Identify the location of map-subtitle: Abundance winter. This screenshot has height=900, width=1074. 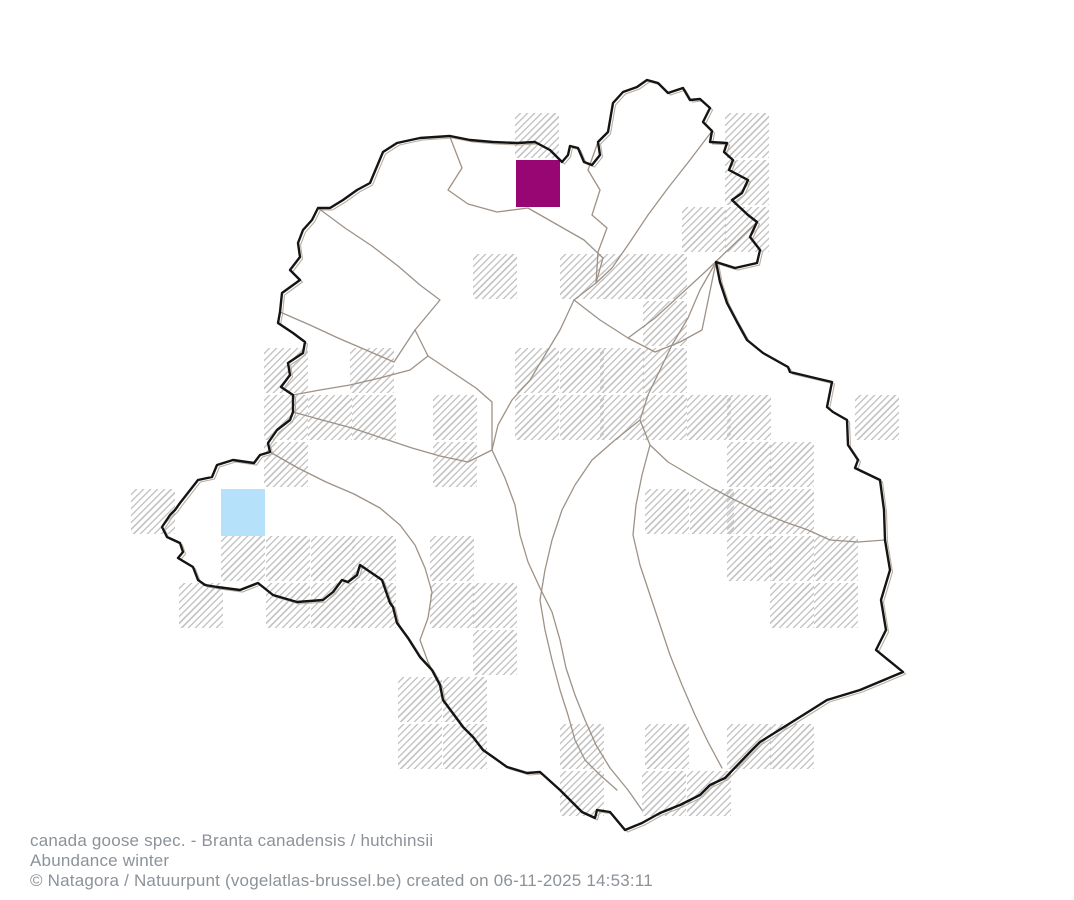
(100, 860).